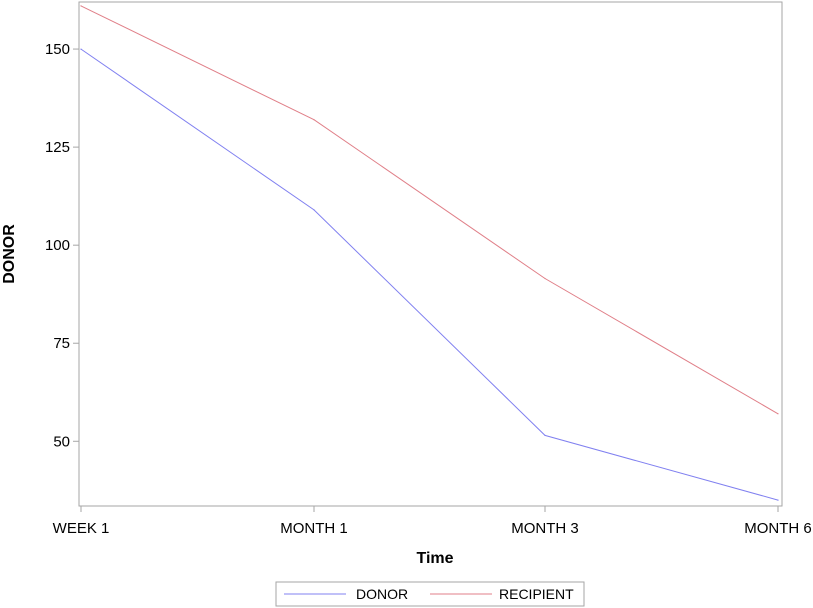  Describe the element at coordinates (57, 245) in the screenshot. I see `y-tick-label: 100` at that location.